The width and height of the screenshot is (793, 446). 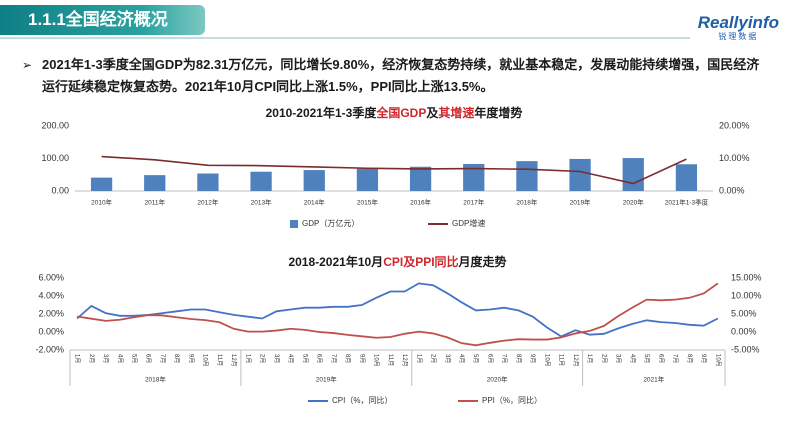 What do you see at coordinates (482, 261) in the screenshot?
I see `title-segment: 月度走势` at bounding box center [482, 261].